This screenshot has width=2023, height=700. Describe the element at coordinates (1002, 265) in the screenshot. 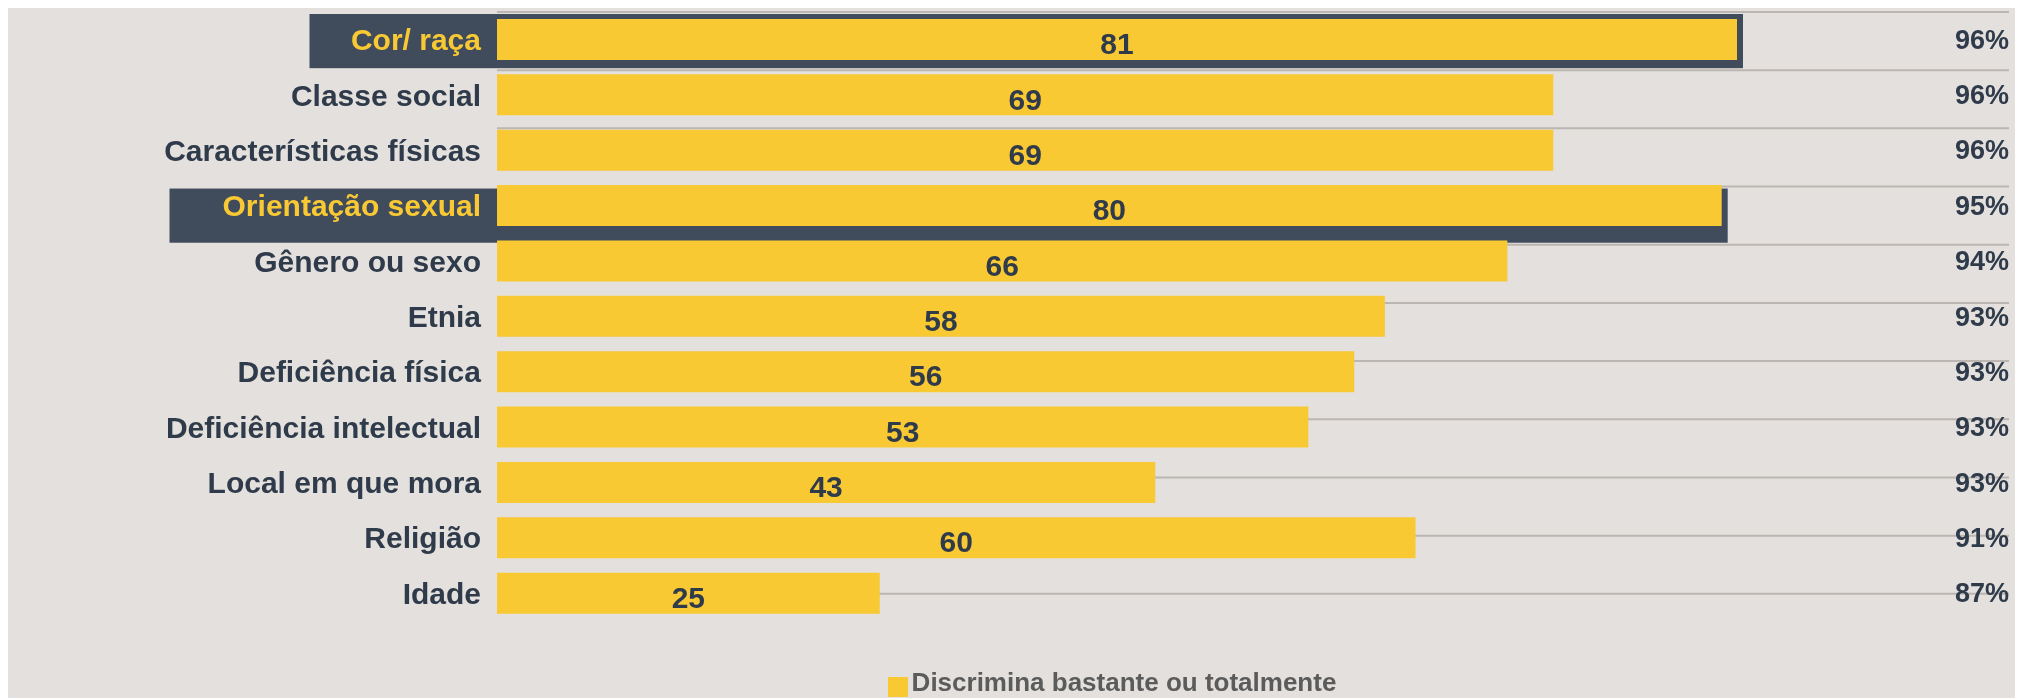

I see `data-label: 66` at that location.